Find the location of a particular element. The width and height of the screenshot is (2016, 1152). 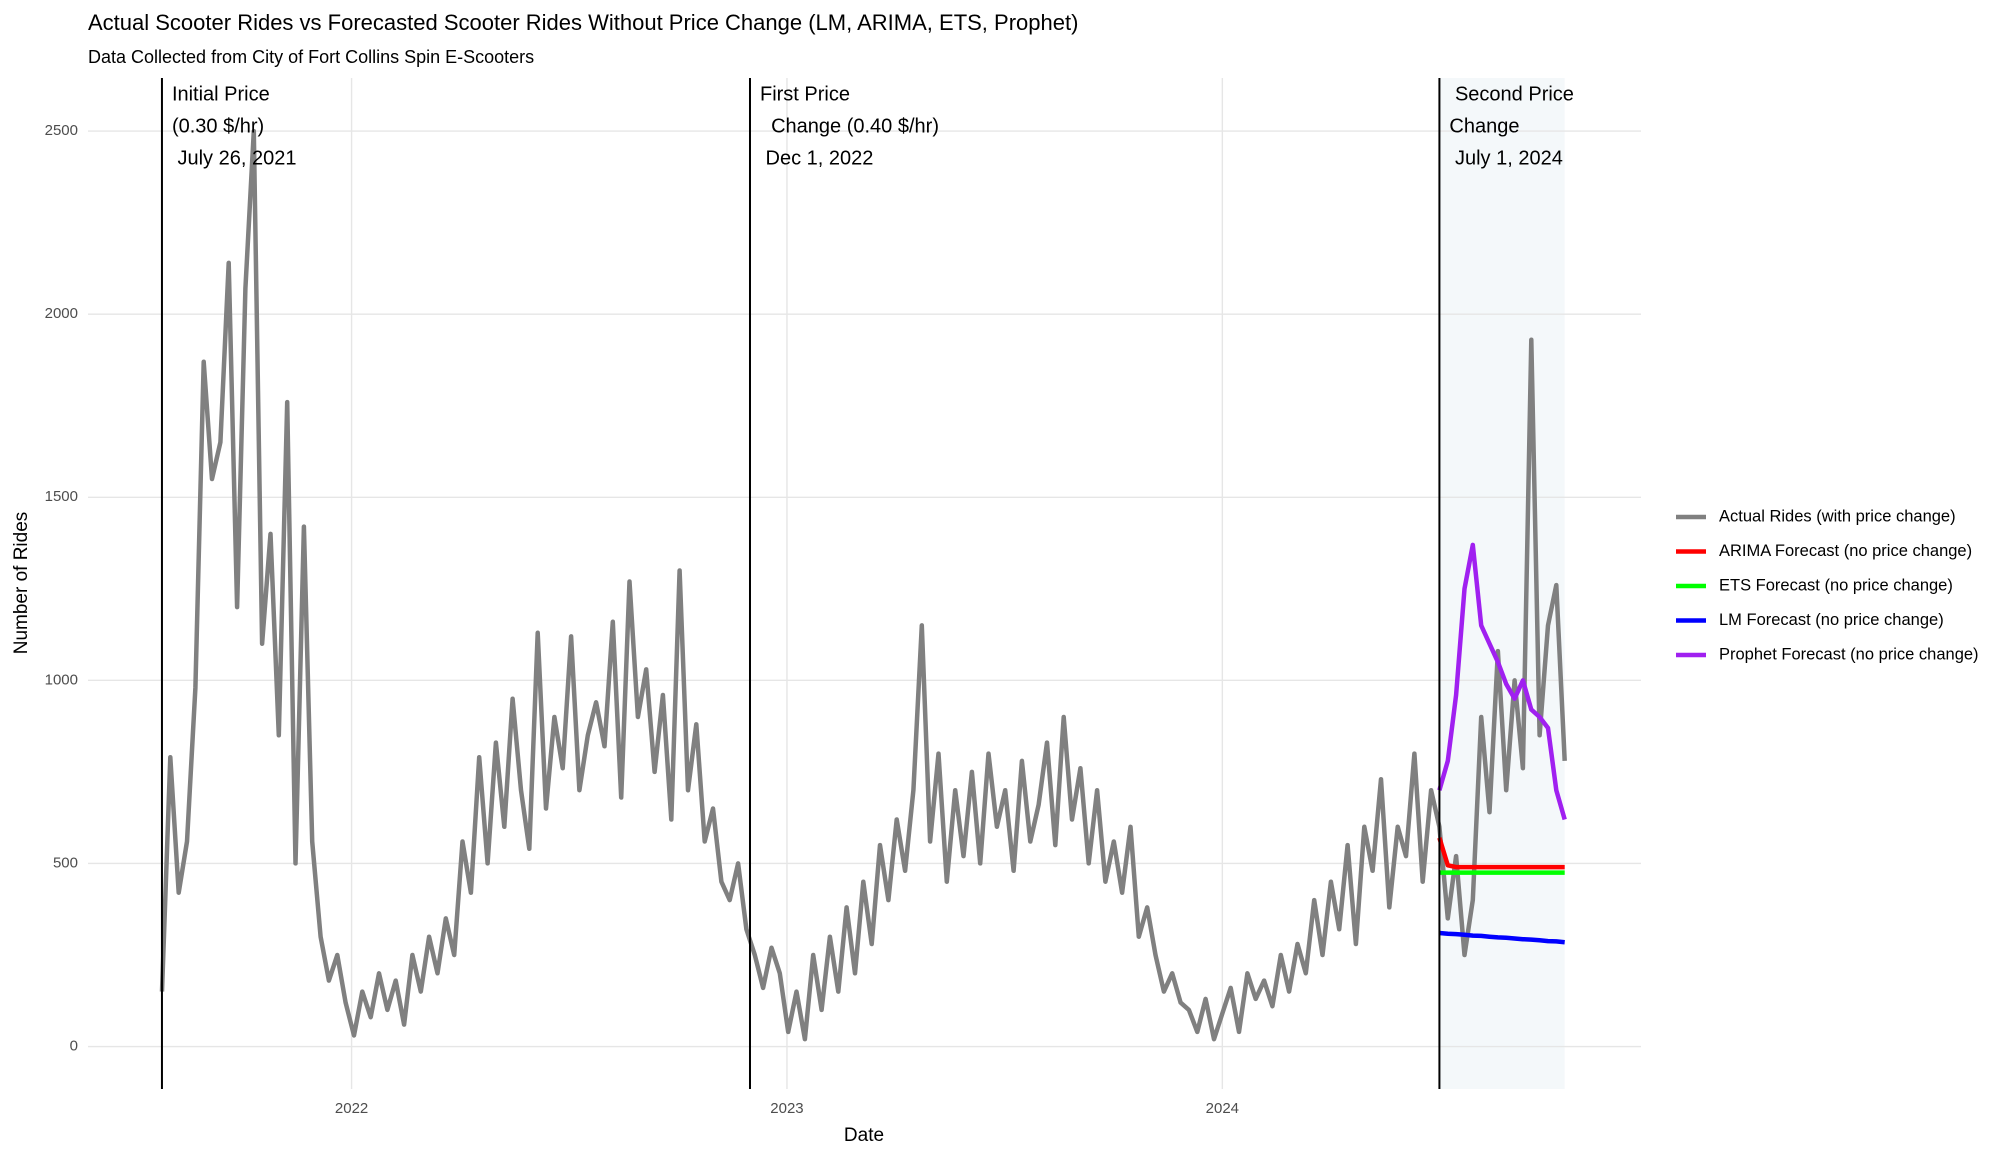

annotation-text: July 26, 2021 is located at coordinates (234, 158).